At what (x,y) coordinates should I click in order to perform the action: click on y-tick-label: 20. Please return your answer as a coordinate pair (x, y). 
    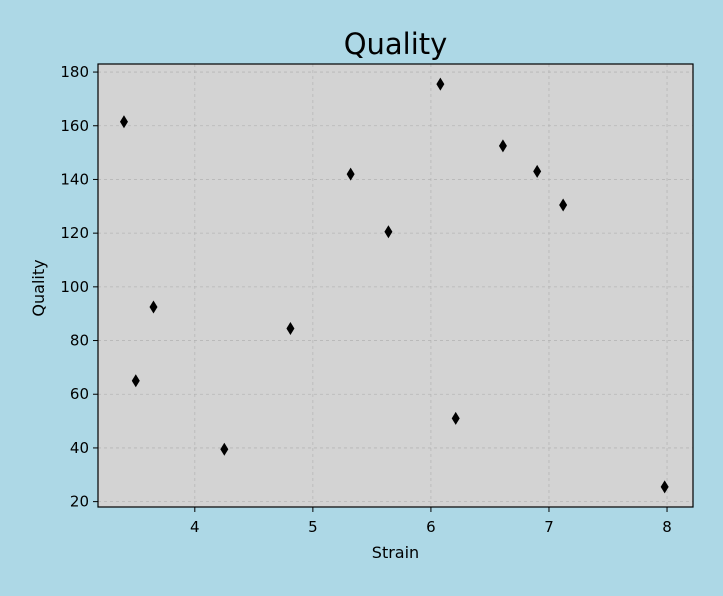
    Looking at the image, I should click on (79, 502).